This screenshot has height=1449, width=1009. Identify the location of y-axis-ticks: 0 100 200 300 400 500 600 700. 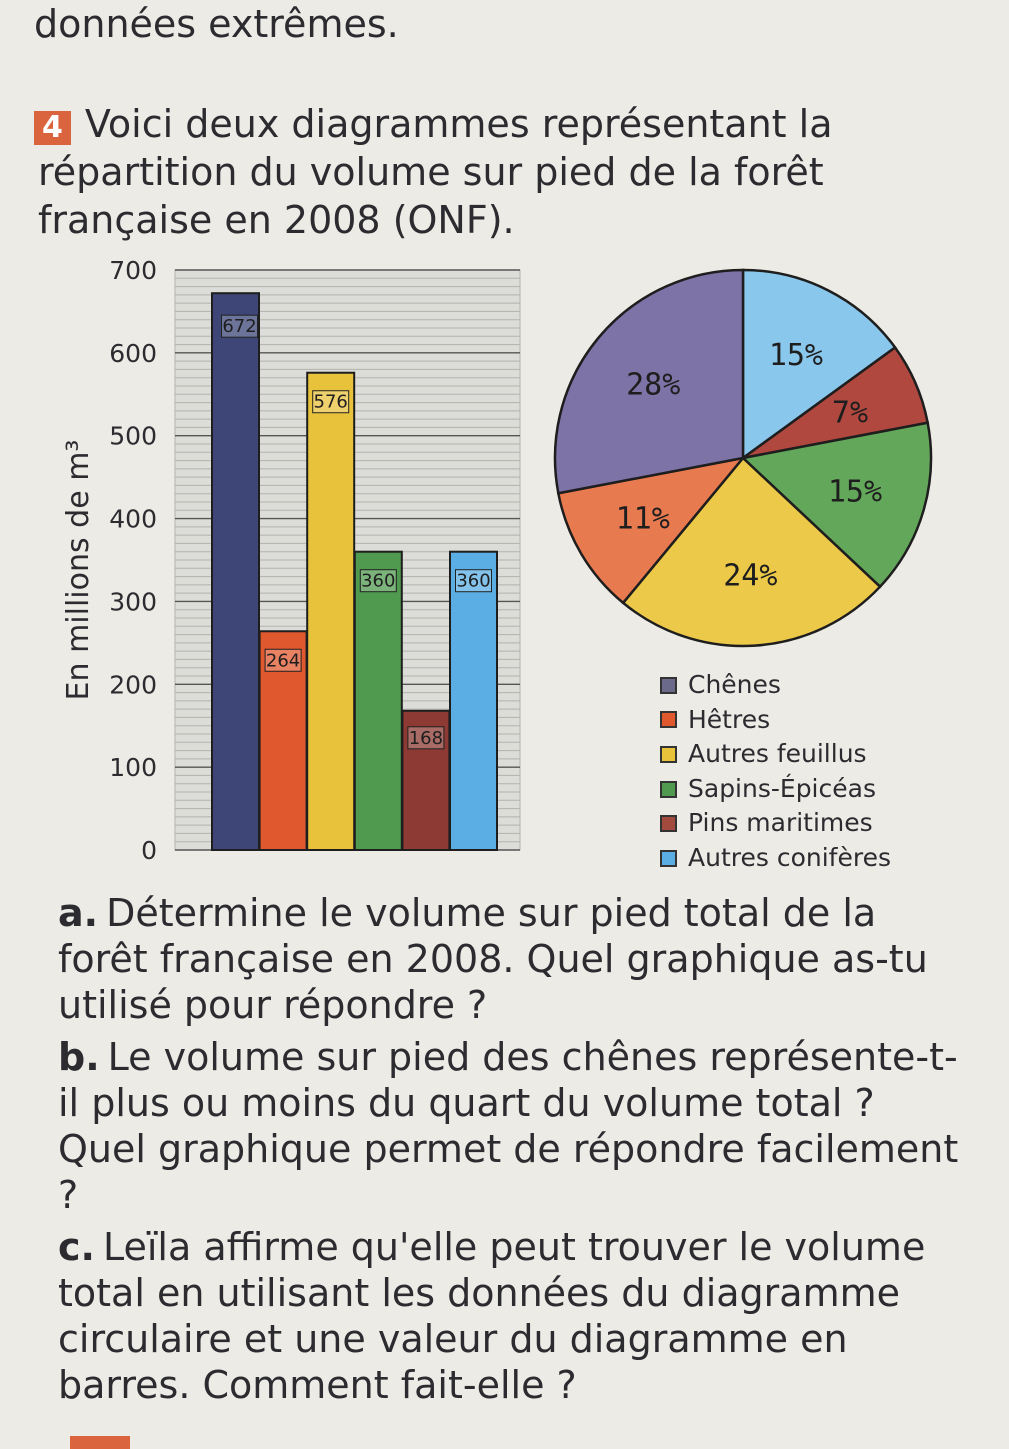
(133, 560).